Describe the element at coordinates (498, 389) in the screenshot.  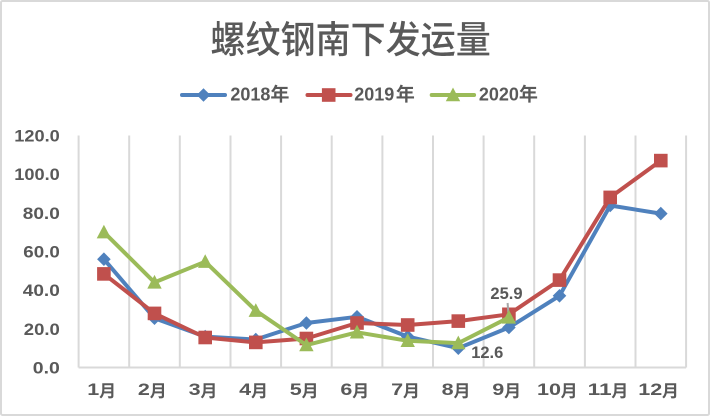
I see `svg-text: 9` at that location.